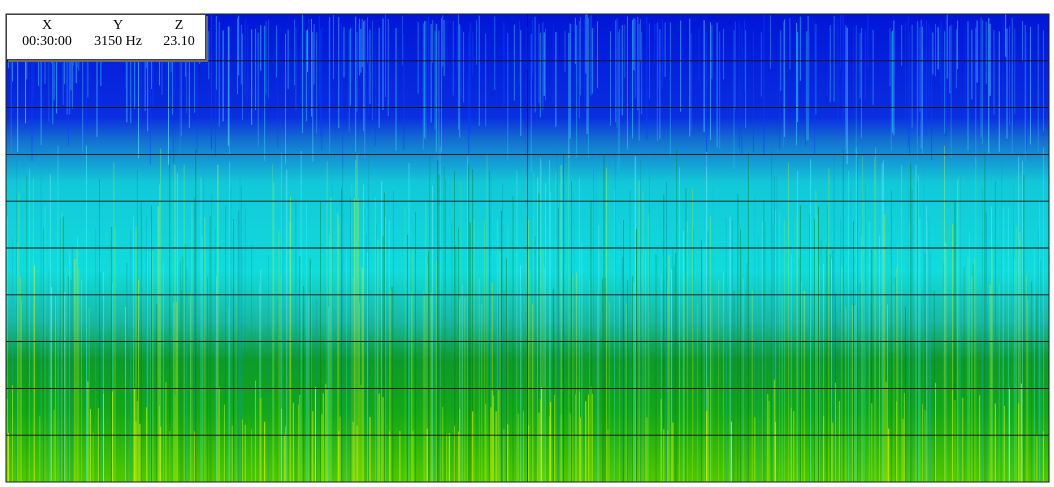 The width and height of the screenshot is (1054, 487). I want to click on readout-z-column: Z 23.10, so click(179, 34).